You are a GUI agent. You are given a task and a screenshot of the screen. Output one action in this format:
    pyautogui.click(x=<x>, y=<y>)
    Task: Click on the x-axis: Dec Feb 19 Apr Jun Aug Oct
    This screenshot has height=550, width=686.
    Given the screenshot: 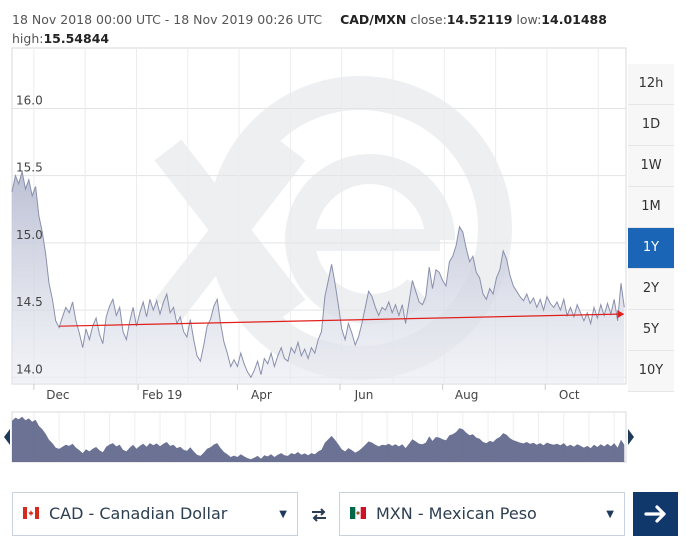 What is the action you would take?
    pyautogui.click(x=306, y=393)
    